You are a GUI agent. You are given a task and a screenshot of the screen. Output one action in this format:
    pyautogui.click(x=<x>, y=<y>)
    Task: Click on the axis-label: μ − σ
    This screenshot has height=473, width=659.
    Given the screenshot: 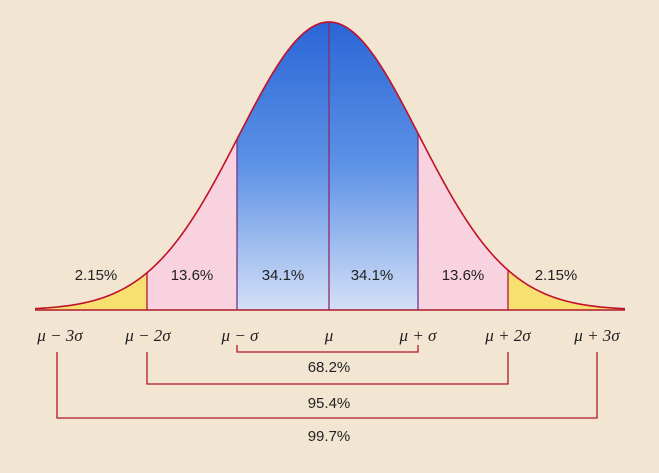 What is the action you would take?
    pyautogui.click(x=240, y=335)
    